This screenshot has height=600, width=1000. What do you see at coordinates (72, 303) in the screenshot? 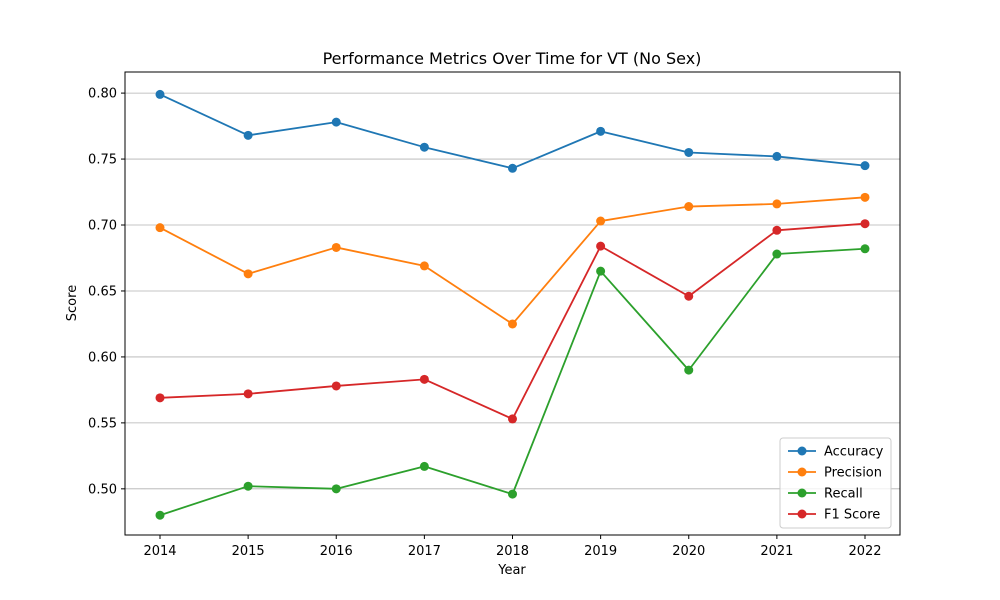
I see `y-axis-label: Score` at bounding box center [72, 303].